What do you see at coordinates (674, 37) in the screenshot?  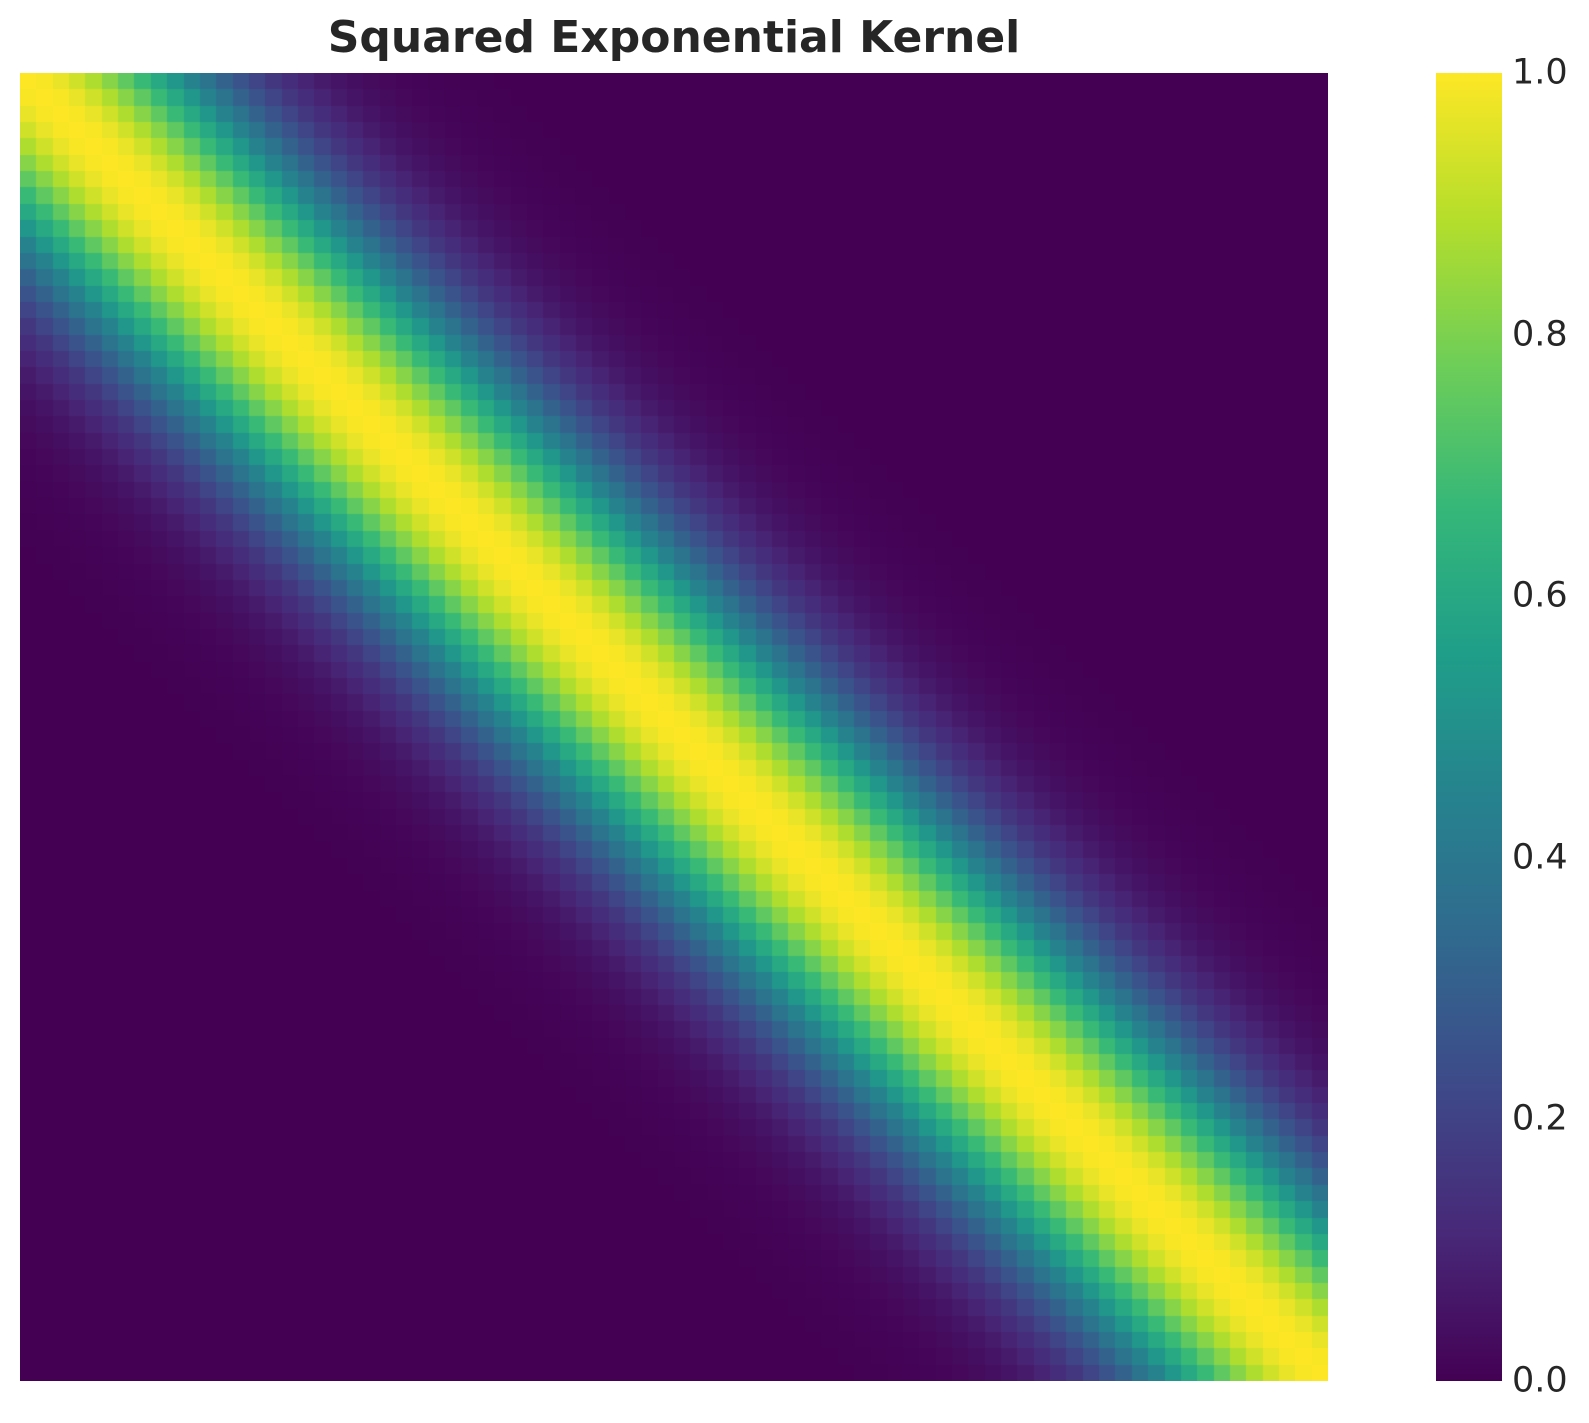 I see `chart-title: Squared Exponential Kernel` at bounding box center [674, 37].